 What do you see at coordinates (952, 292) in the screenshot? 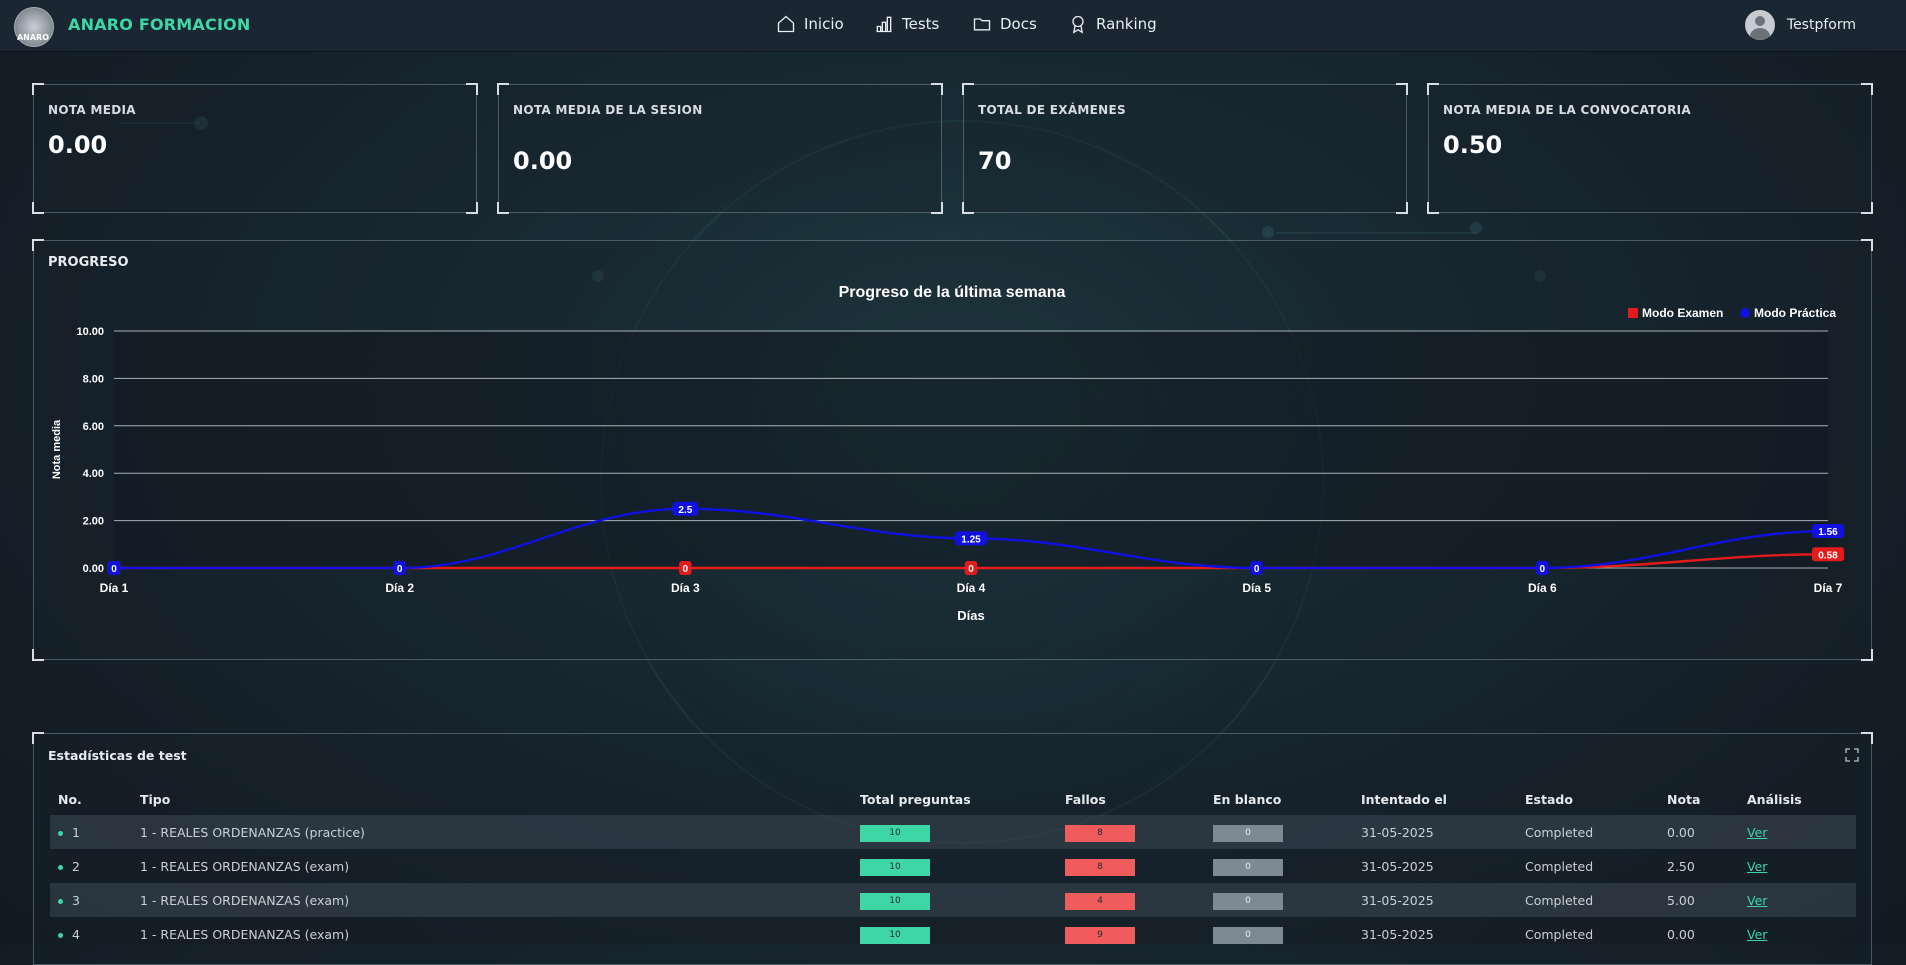
I see `chart-title: Progreso de la última semana` at bounding box center [952, 292].